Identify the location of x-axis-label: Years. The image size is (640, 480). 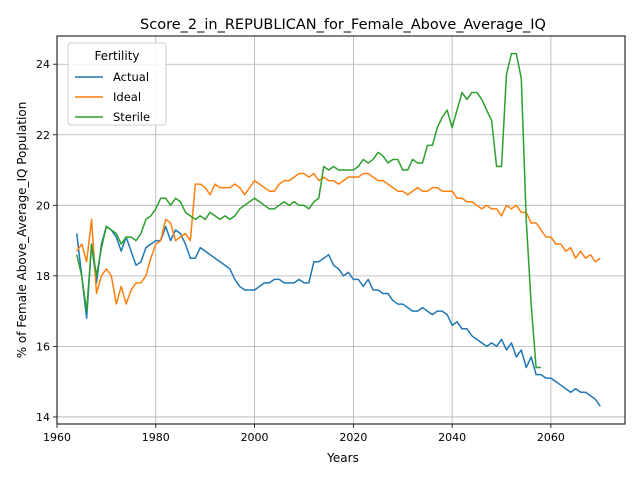
(342, 458).